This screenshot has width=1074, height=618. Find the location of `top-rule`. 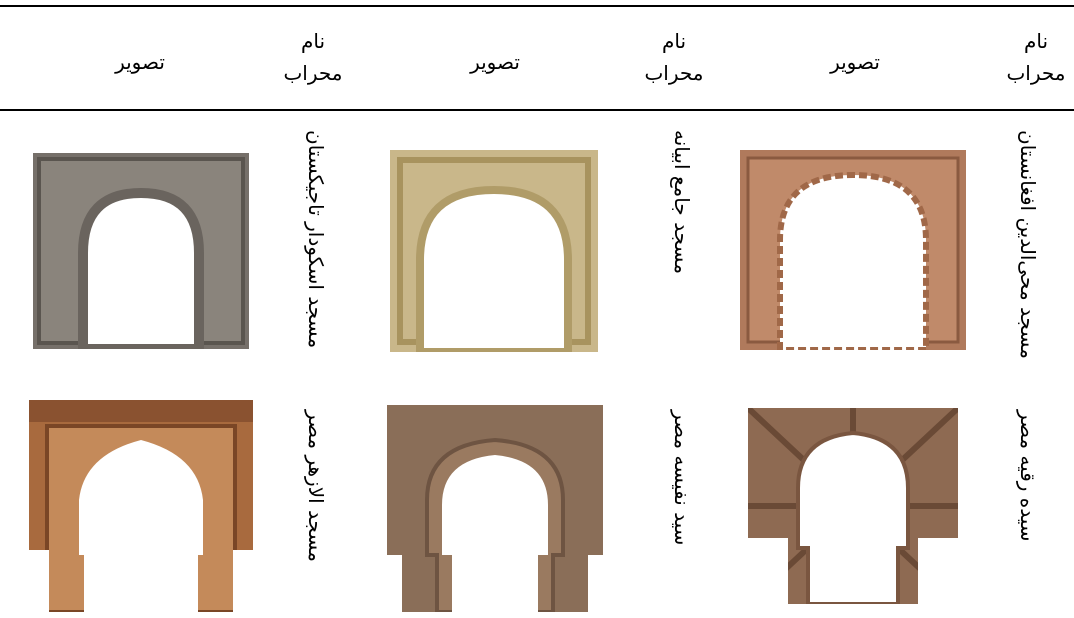

top-rule is located at coordinates (537, 6).